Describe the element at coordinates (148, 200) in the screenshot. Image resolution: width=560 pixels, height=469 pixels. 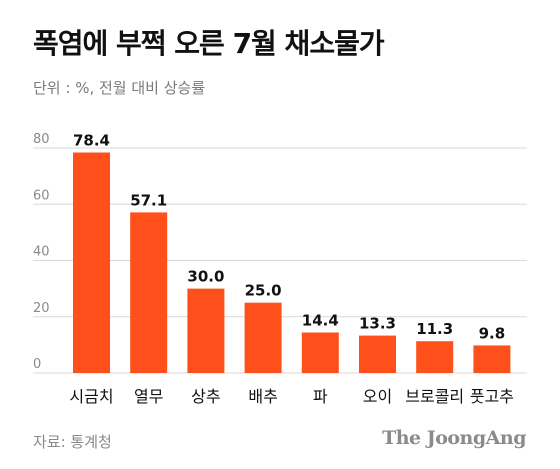
I see `bar-value-label: 57.1` at that location.